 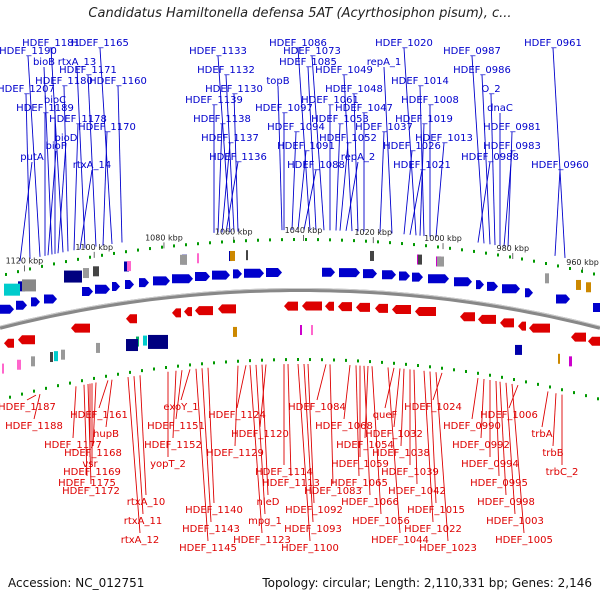 I want to click on gene-label: HDEF_1097, so click(x=284, y=108).